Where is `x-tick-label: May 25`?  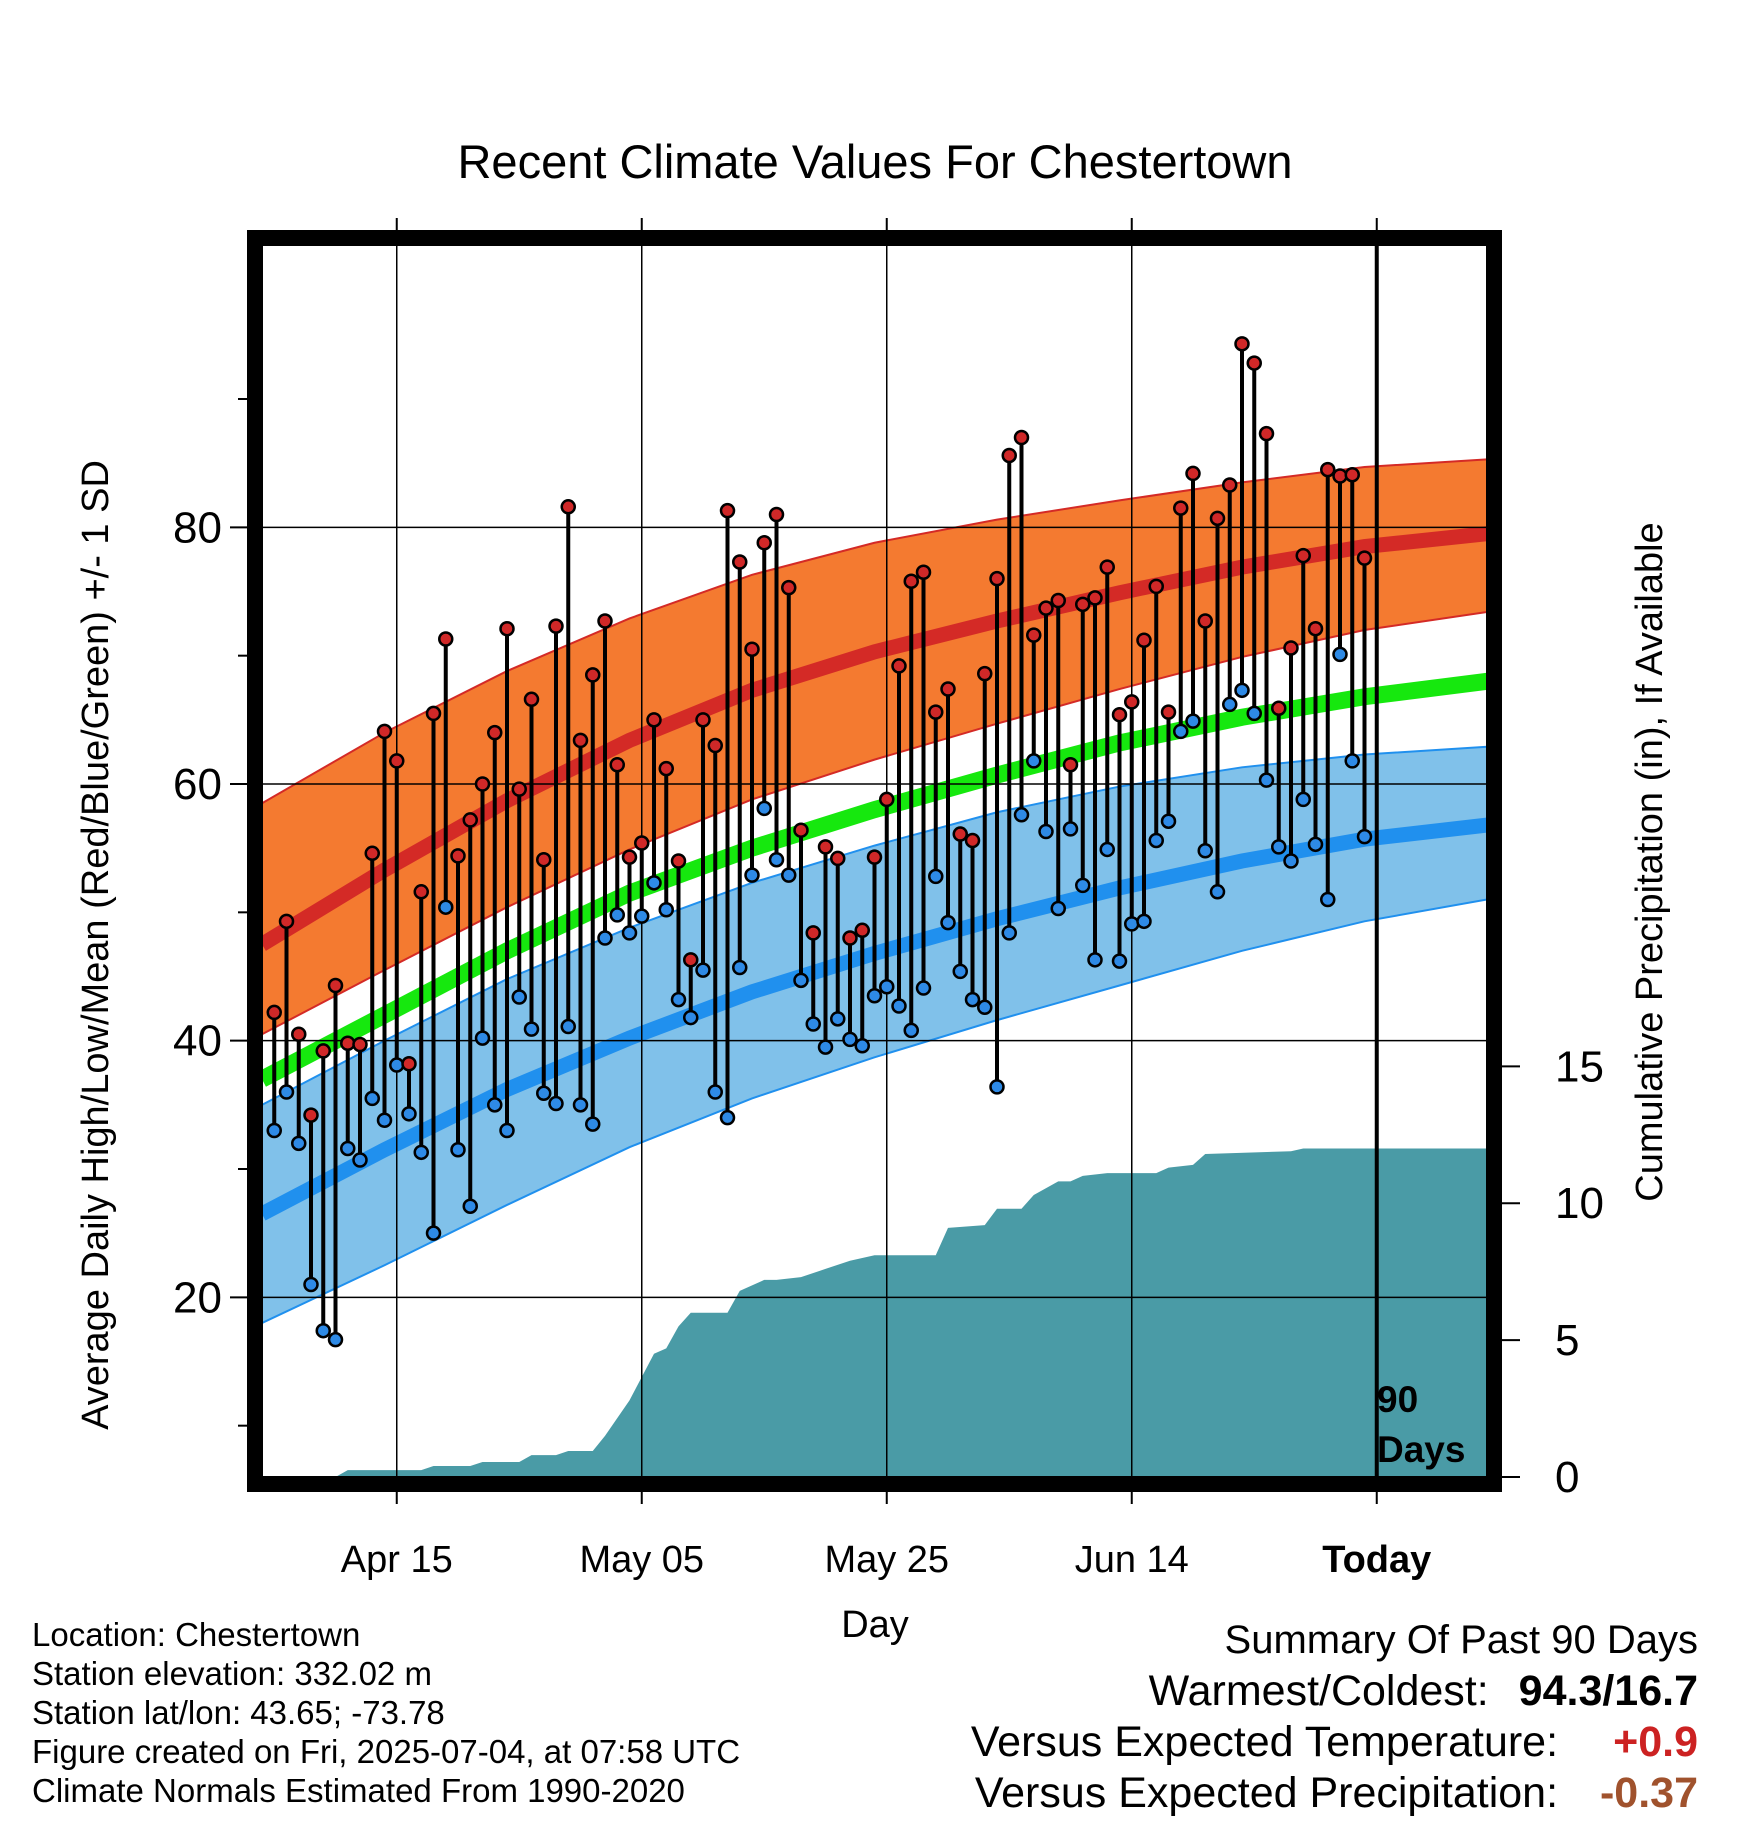
x-tick-label: May 25 is located at coordinates (886, 1560).